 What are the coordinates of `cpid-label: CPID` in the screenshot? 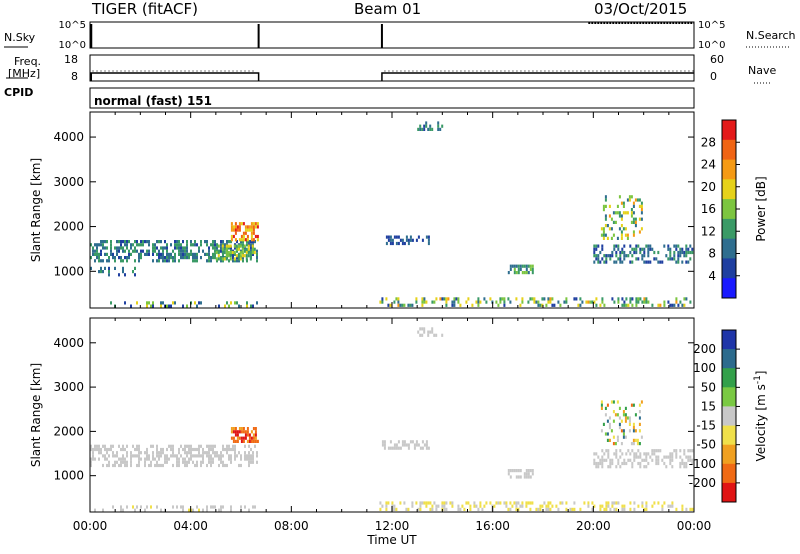 It's located at (19, 92).